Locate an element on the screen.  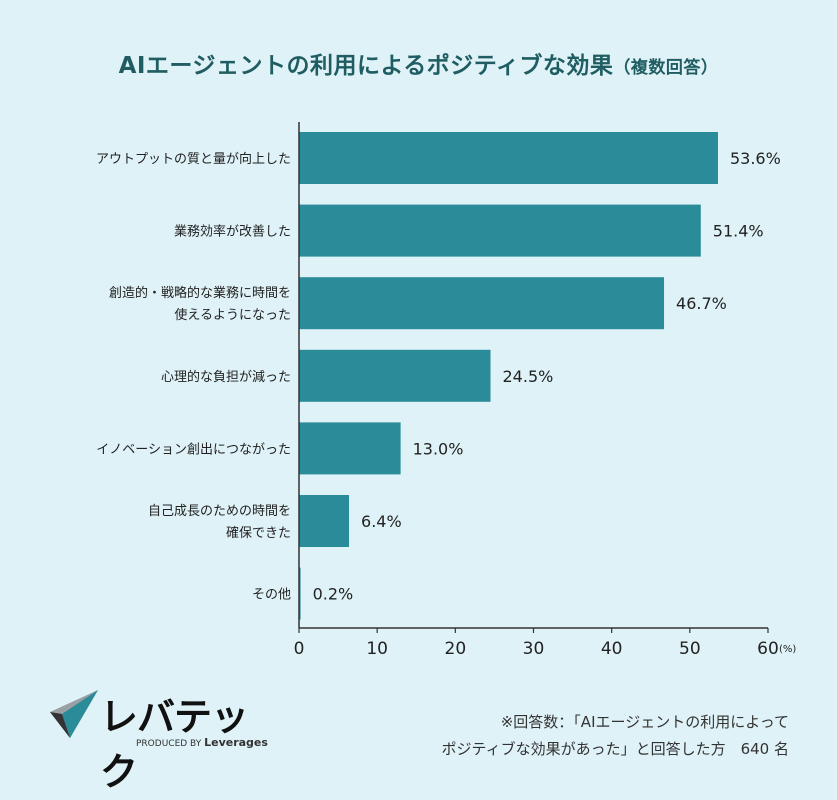
x-tick-label: 20 is located at coordinates (456, 649).